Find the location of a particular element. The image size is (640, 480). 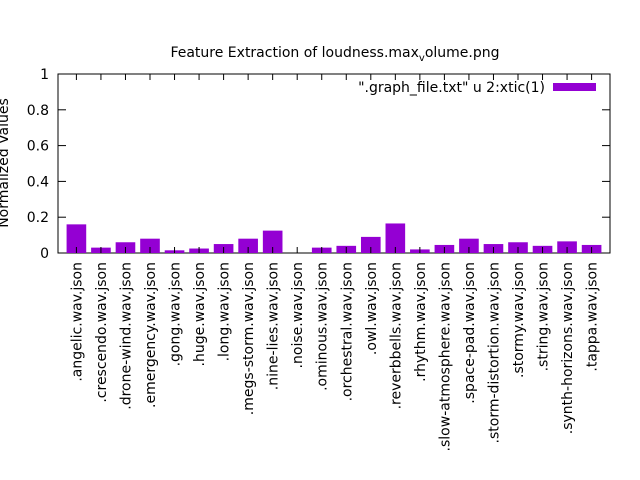

legend: ".graph_file.txt" u 2:xtic(1) is located at coordinates (477, 88).